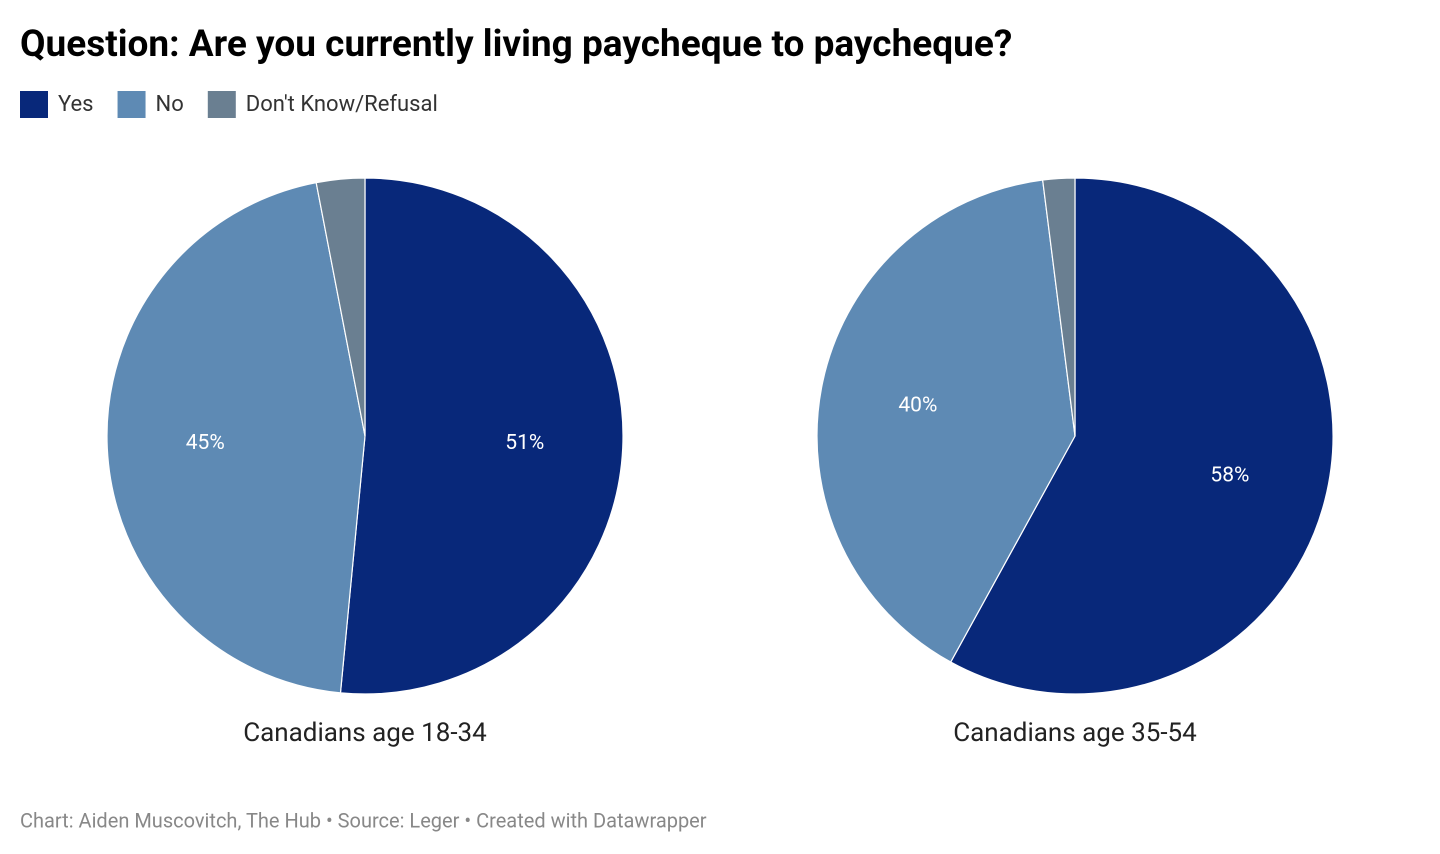 This screenshot has height=854, width=1440. Describe the element at coordinates (76, 104) in the screenshot. I see `legend-label: Yes` at that location.